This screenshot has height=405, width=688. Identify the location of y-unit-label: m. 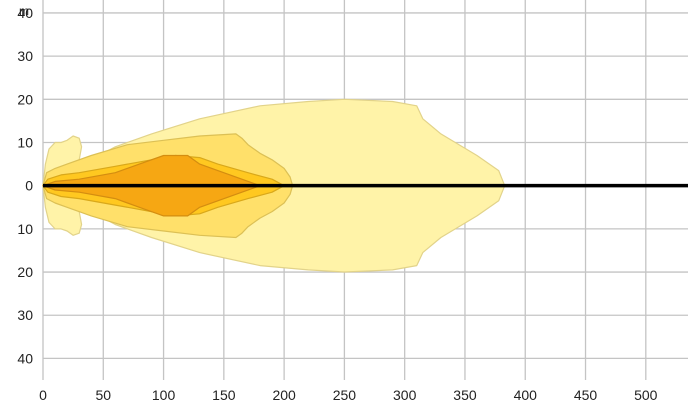
(24, 11).